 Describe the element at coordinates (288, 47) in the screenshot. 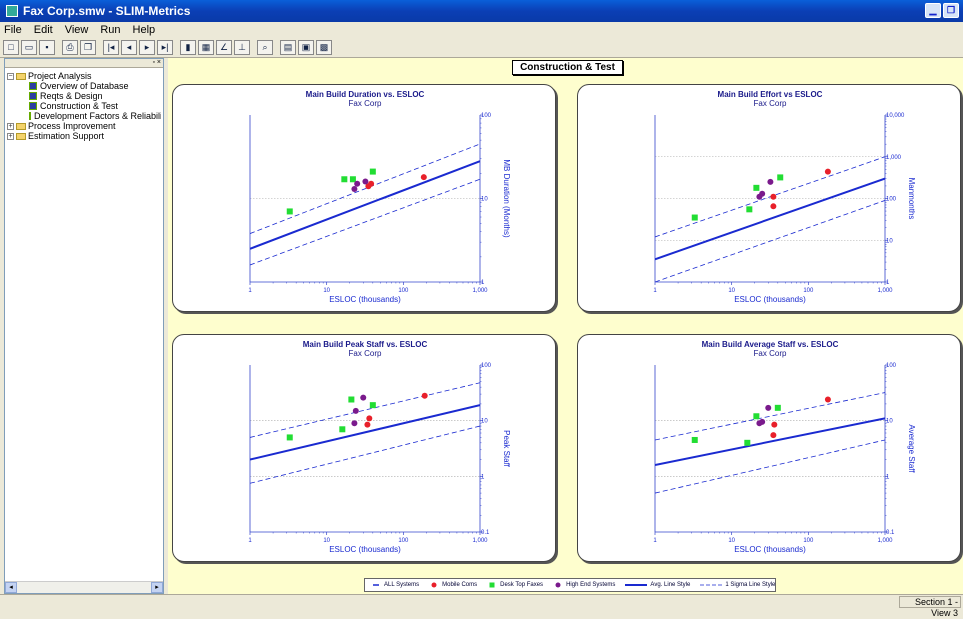

I see `report-icon: ▤` at that location.